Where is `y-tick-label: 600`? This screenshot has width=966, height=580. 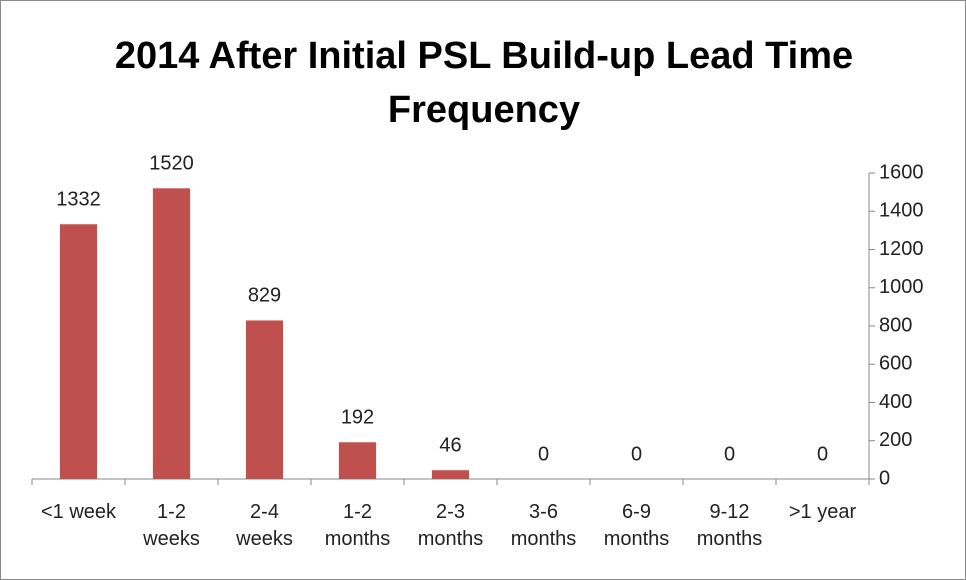 y-tick-label: 600 is located at coordinates (895, 364).